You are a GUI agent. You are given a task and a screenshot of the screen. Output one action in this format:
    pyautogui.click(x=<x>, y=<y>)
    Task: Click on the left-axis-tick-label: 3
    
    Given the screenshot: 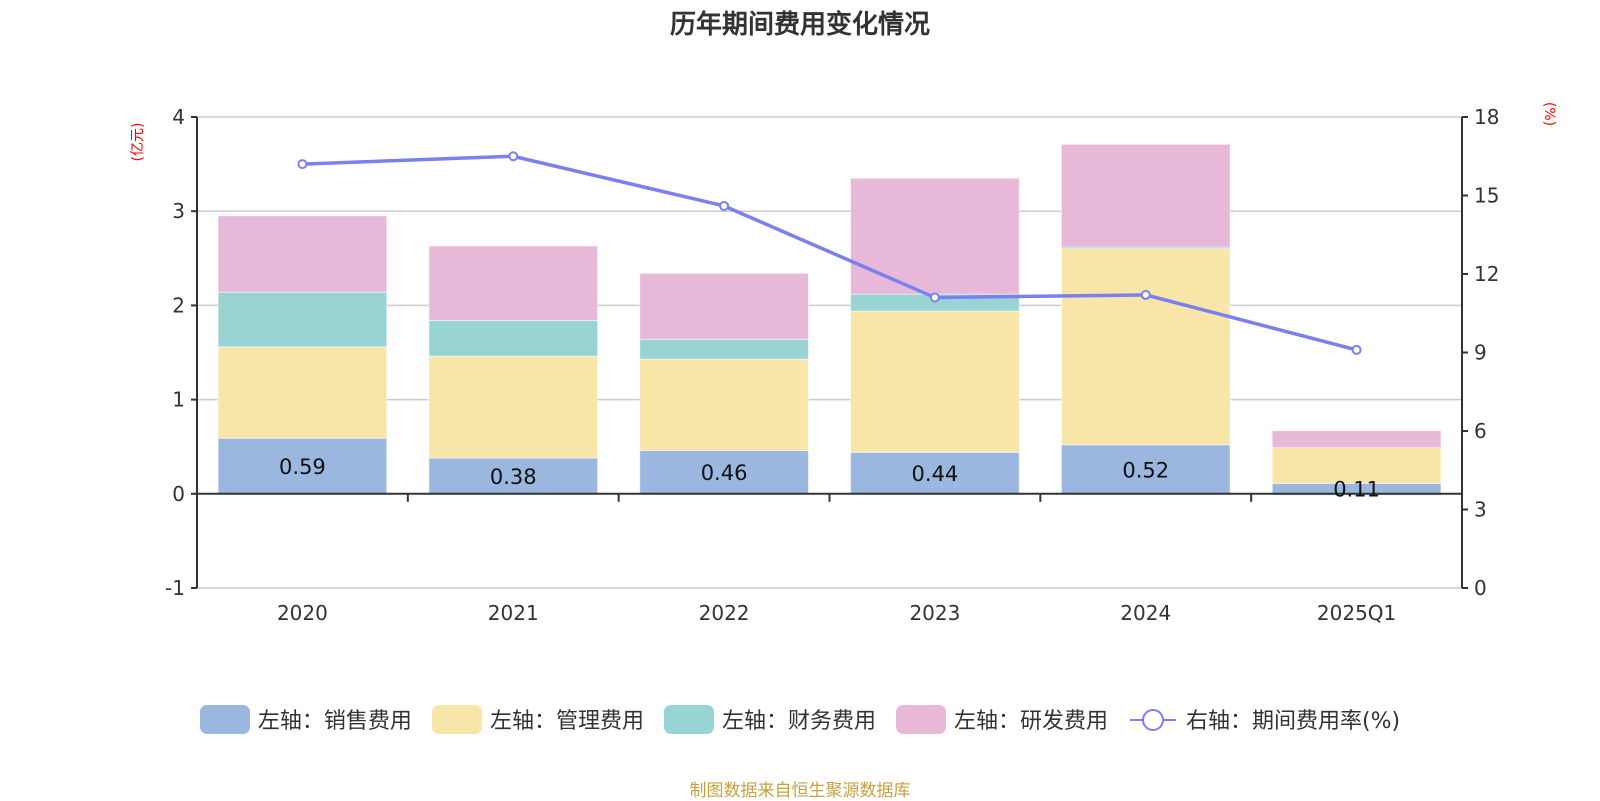 What is the action you would take?
    pyautogui.click(x=178, y=211)
    